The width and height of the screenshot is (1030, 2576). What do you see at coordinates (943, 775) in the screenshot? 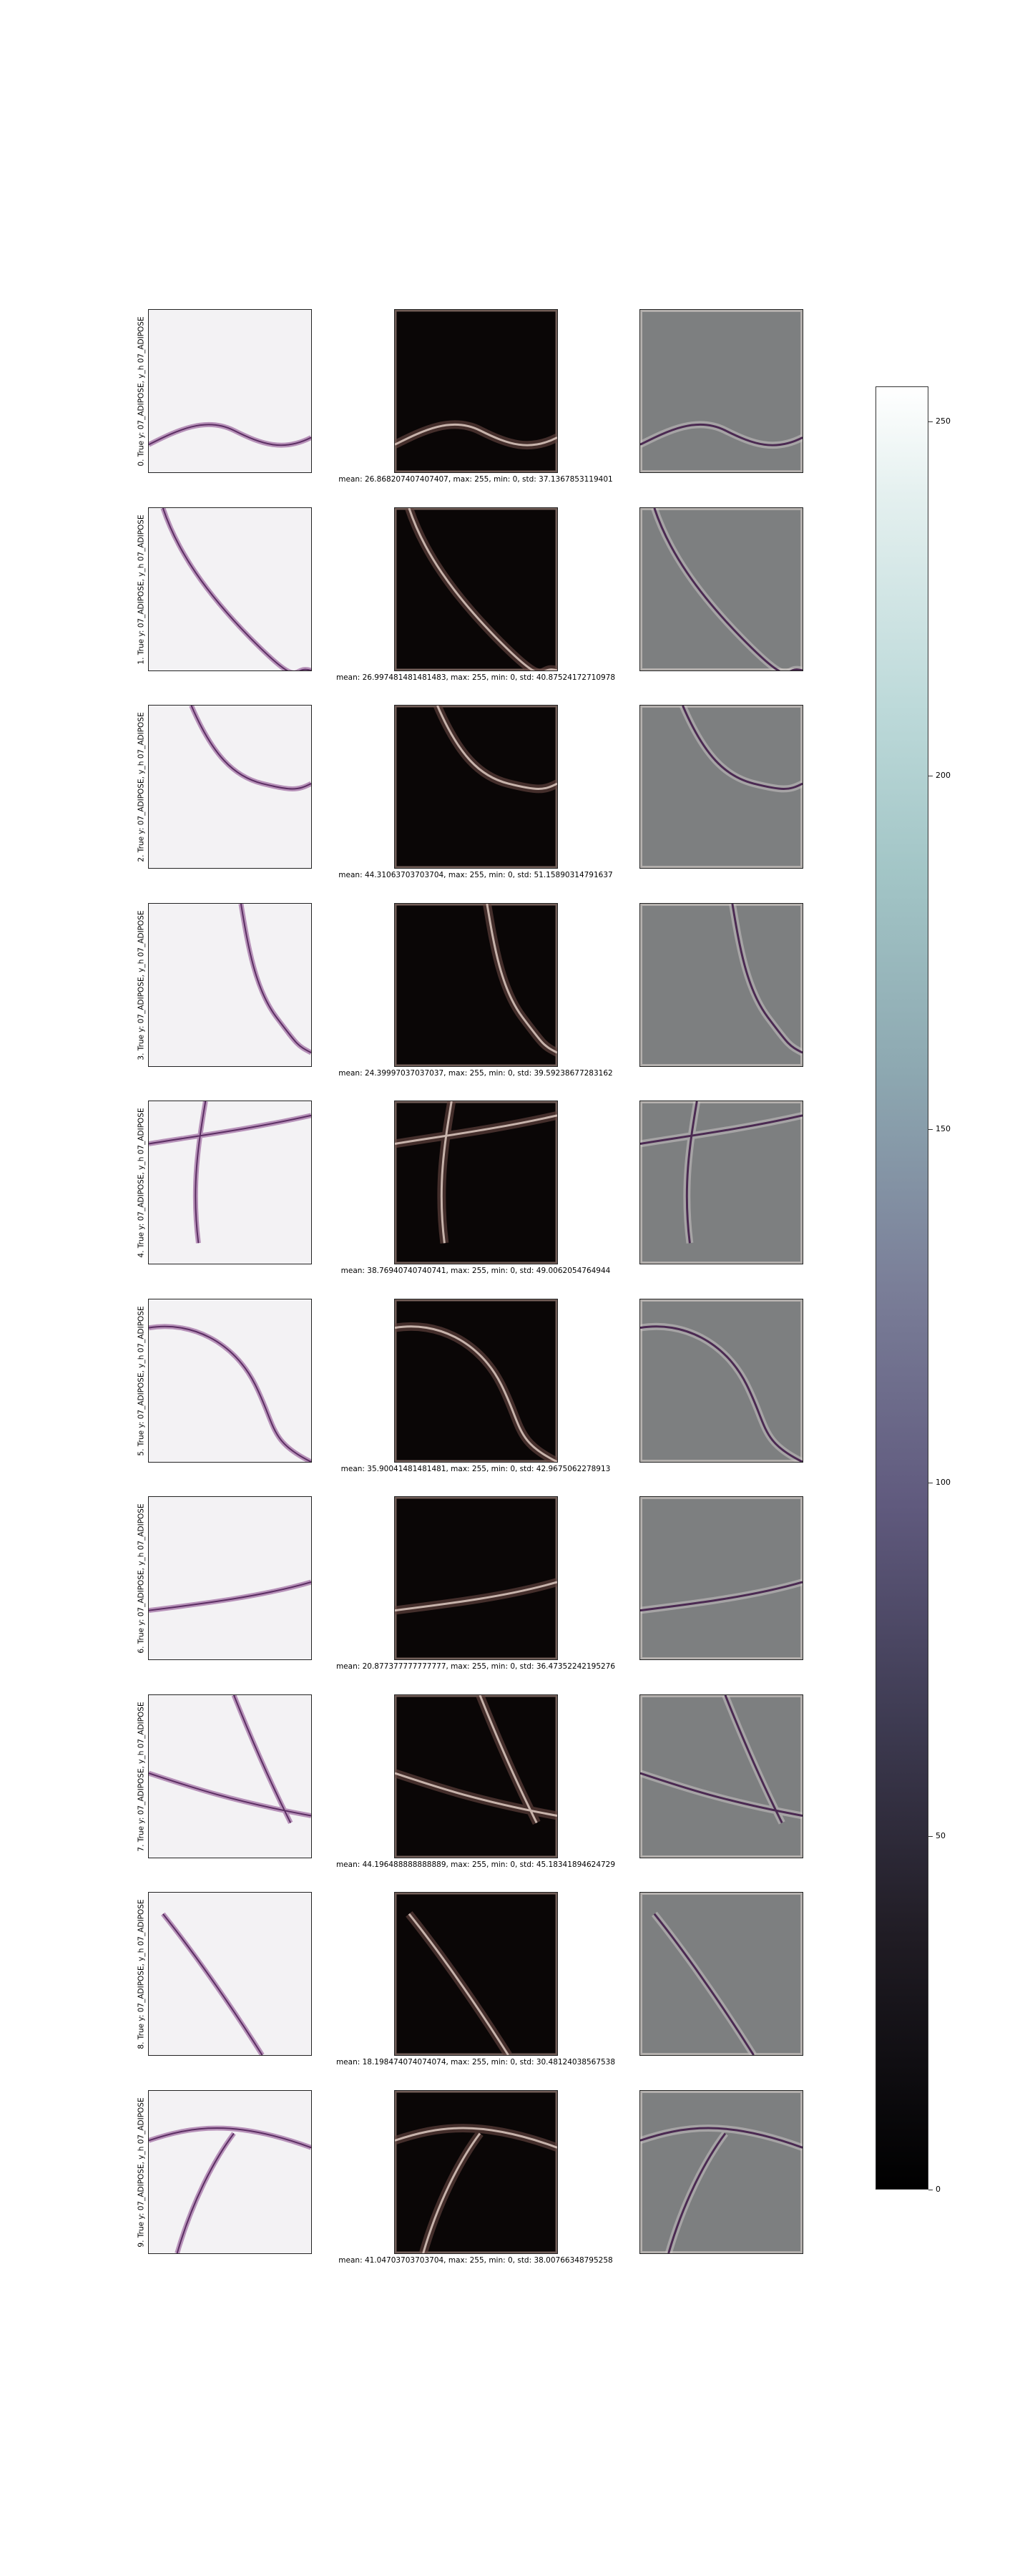
I see `colorbar-tick-label: 200` at bounding box center [943, 775].